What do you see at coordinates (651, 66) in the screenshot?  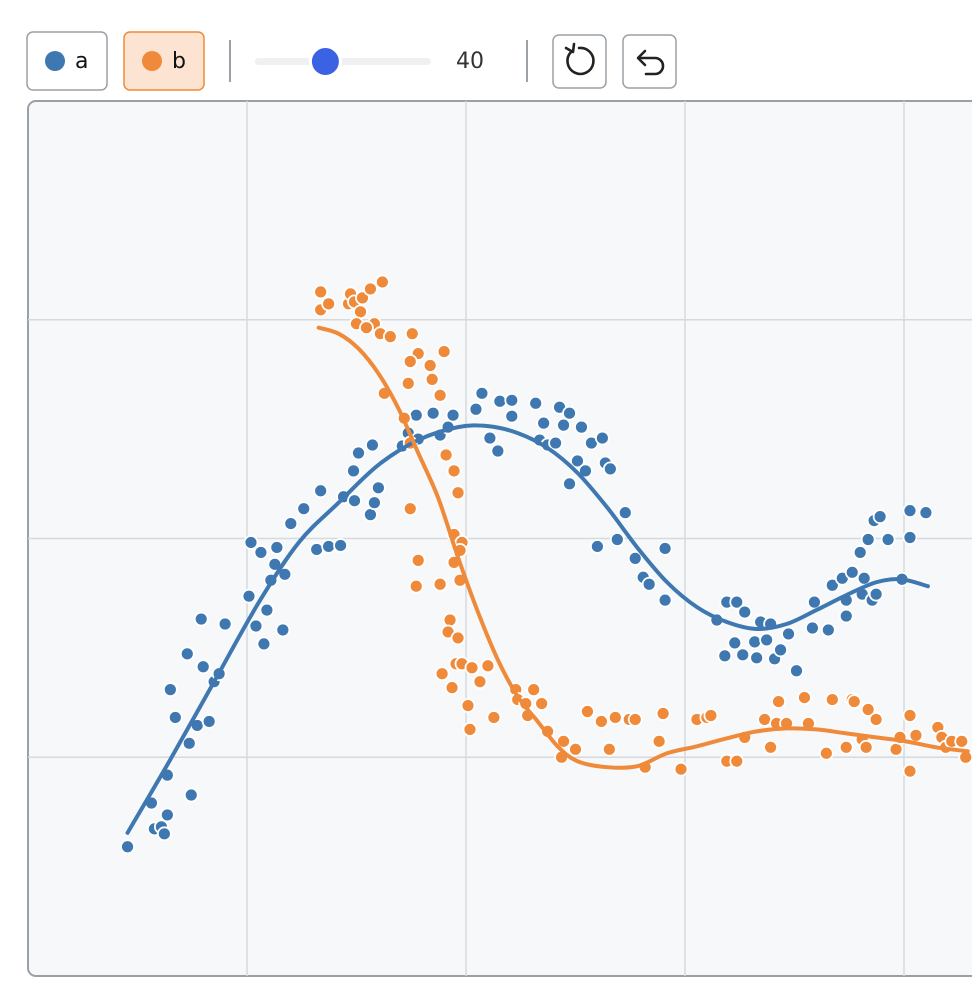 I see `undo-icon` at bounding box center [651, 66].